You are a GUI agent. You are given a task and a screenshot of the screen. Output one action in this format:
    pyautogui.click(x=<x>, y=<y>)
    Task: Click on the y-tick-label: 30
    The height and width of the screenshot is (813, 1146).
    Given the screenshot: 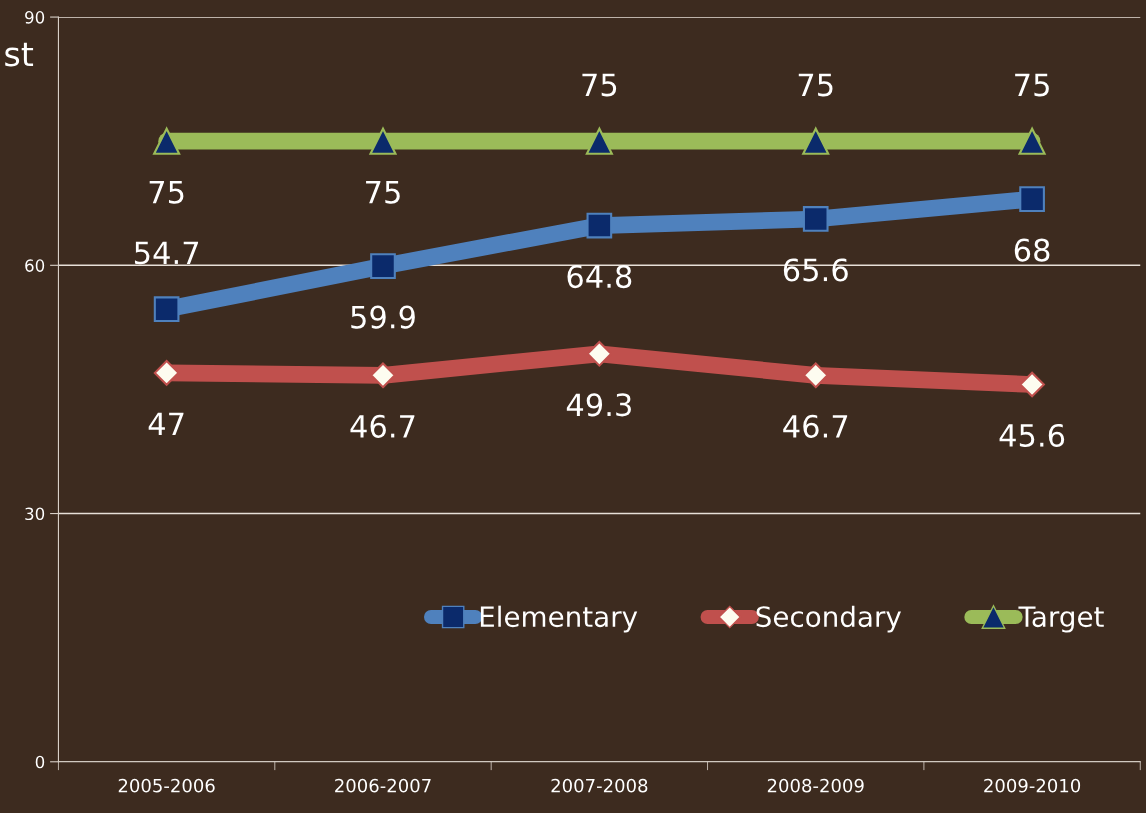 What is the action you would take?
    pyautogui.click(x=35, y=514)
    